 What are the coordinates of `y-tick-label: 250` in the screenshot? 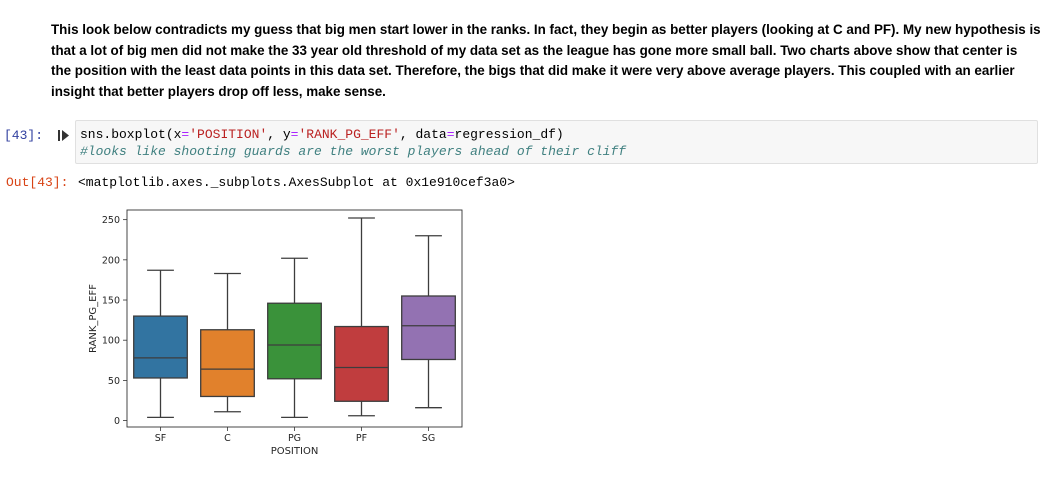 It's located at (111, 220).